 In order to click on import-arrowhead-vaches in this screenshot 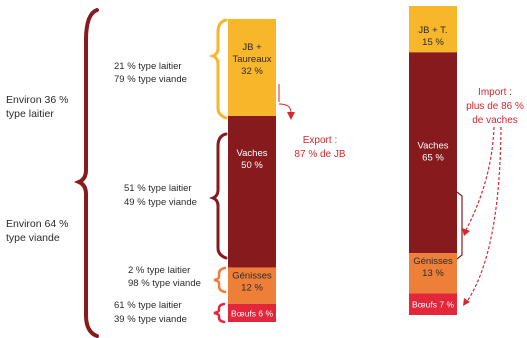, I will do `click(466, 232)`.